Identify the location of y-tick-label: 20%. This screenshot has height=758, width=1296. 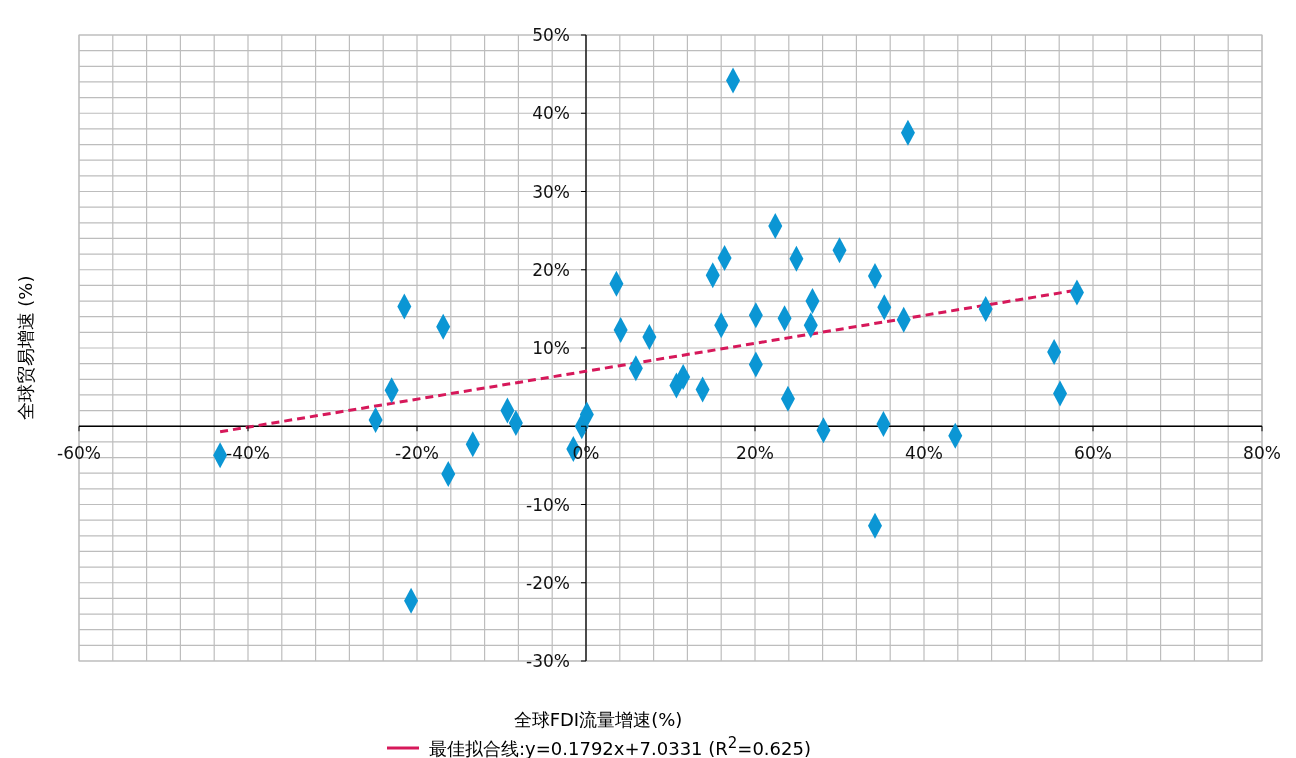
(551, 269).